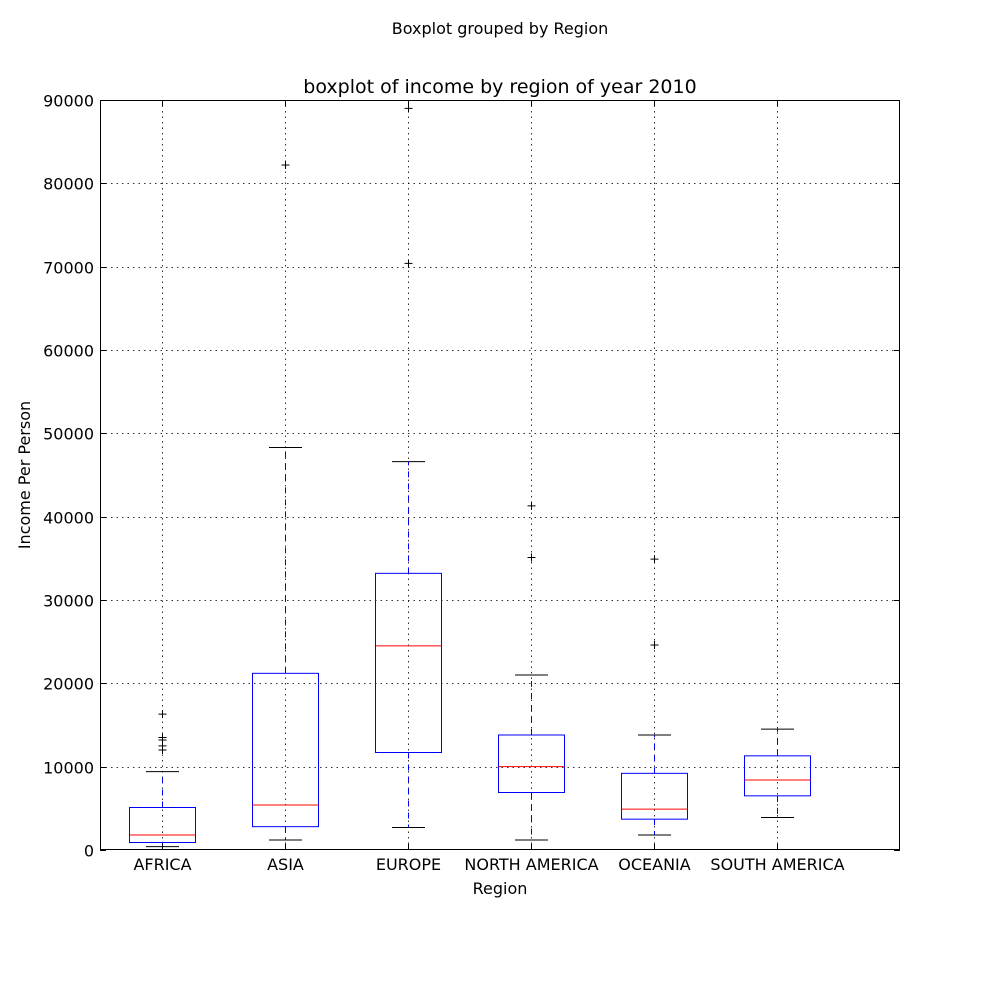  I want to click on x-tick-label: SOUTH AMERICA, so click(777, 864).